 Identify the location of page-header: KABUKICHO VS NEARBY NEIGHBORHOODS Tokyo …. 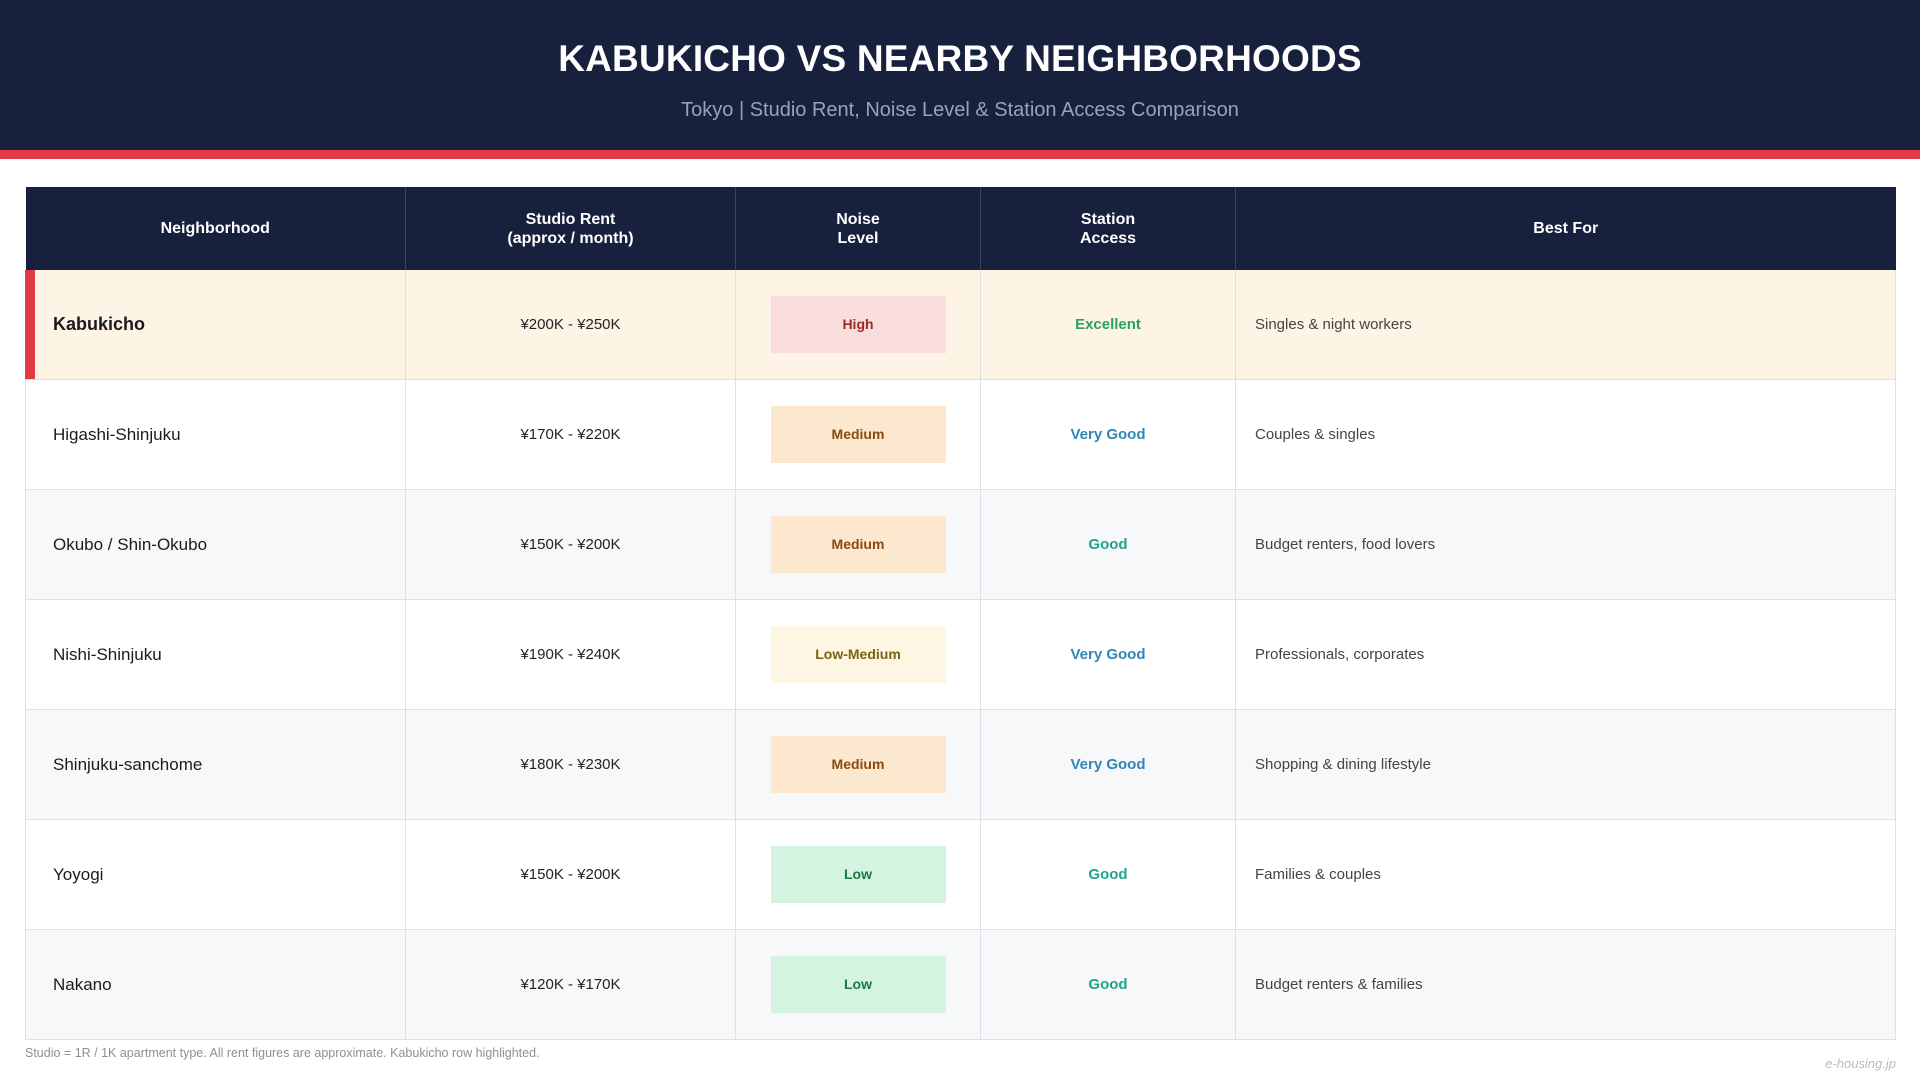
(960, 75).